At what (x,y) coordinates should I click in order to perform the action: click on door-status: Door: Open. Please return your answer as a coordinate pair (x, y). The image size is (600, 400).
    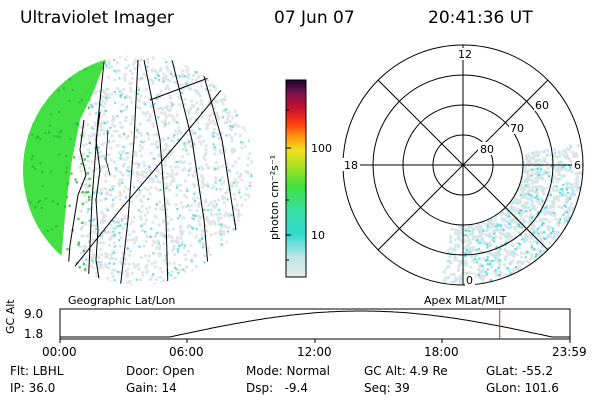
    Looking at the image, I should click on (160, 371).